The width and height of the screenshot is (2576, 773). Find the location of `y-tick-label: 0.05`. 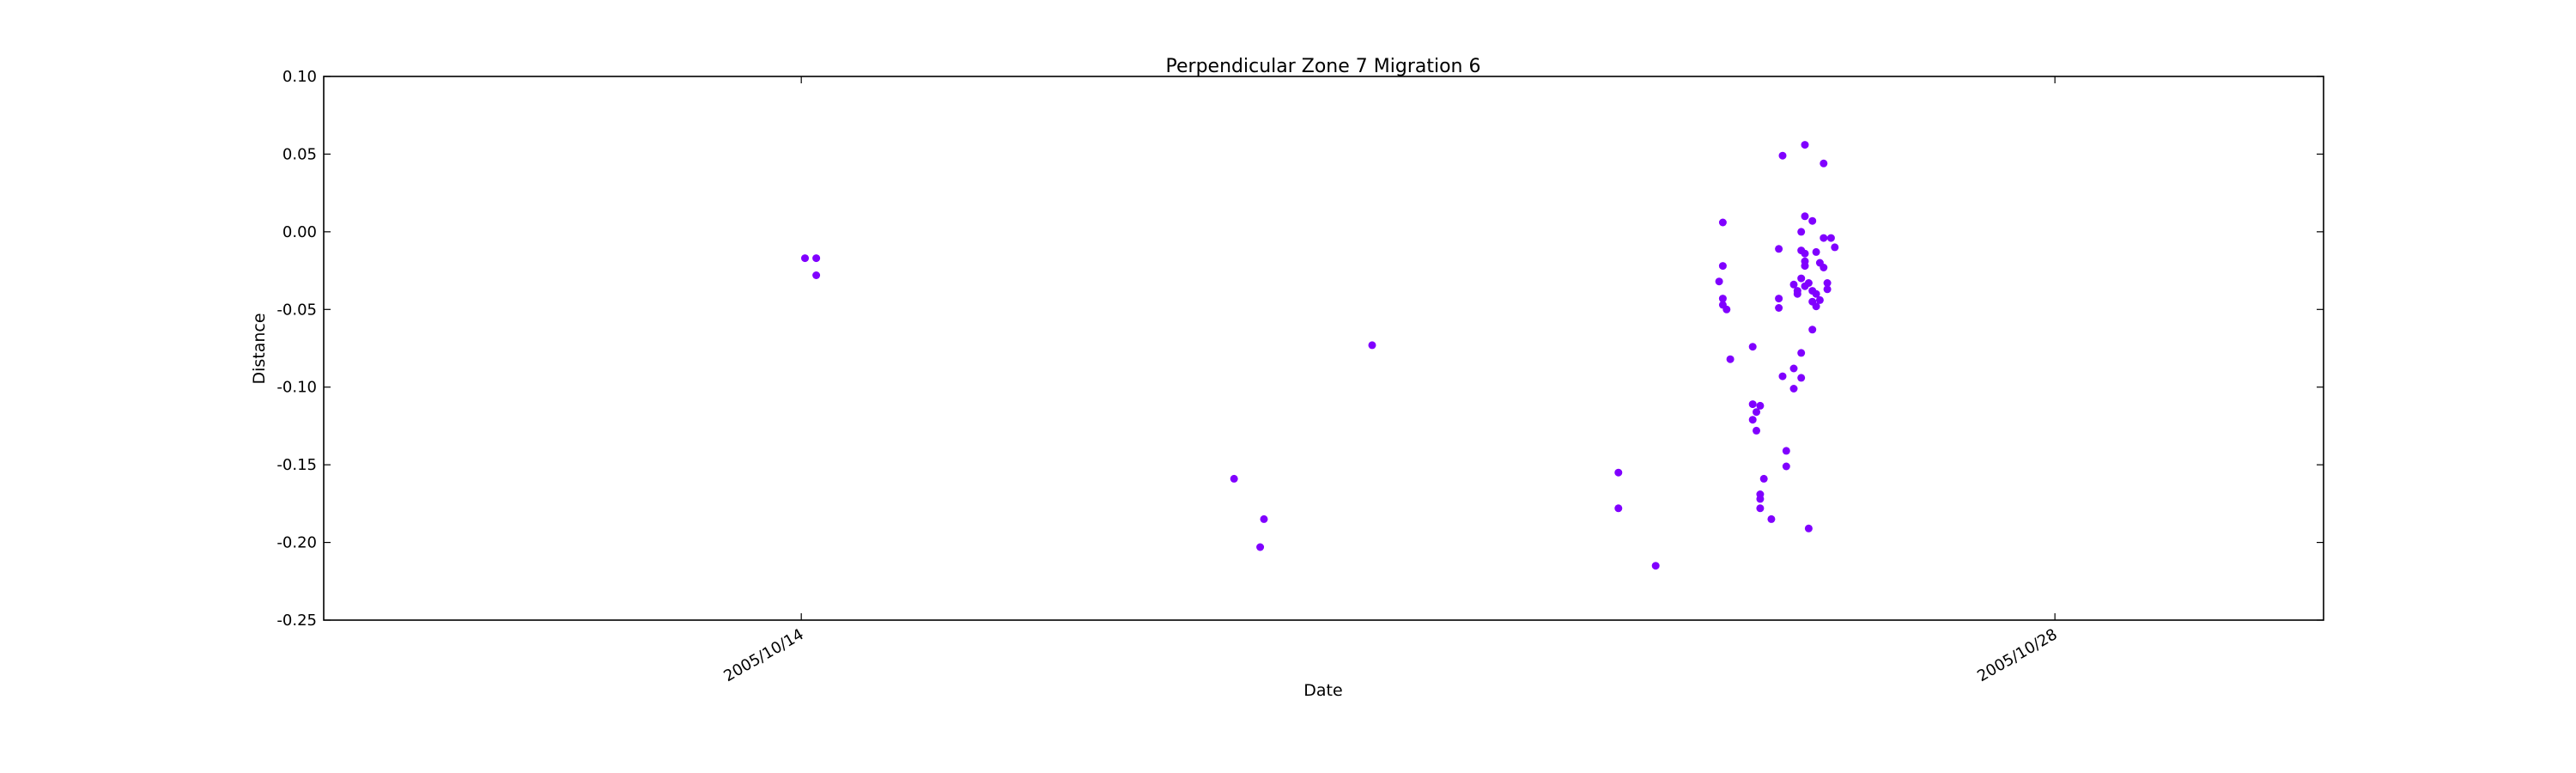

y-tick-label: 0.05 is located at coordinates (300, 154).